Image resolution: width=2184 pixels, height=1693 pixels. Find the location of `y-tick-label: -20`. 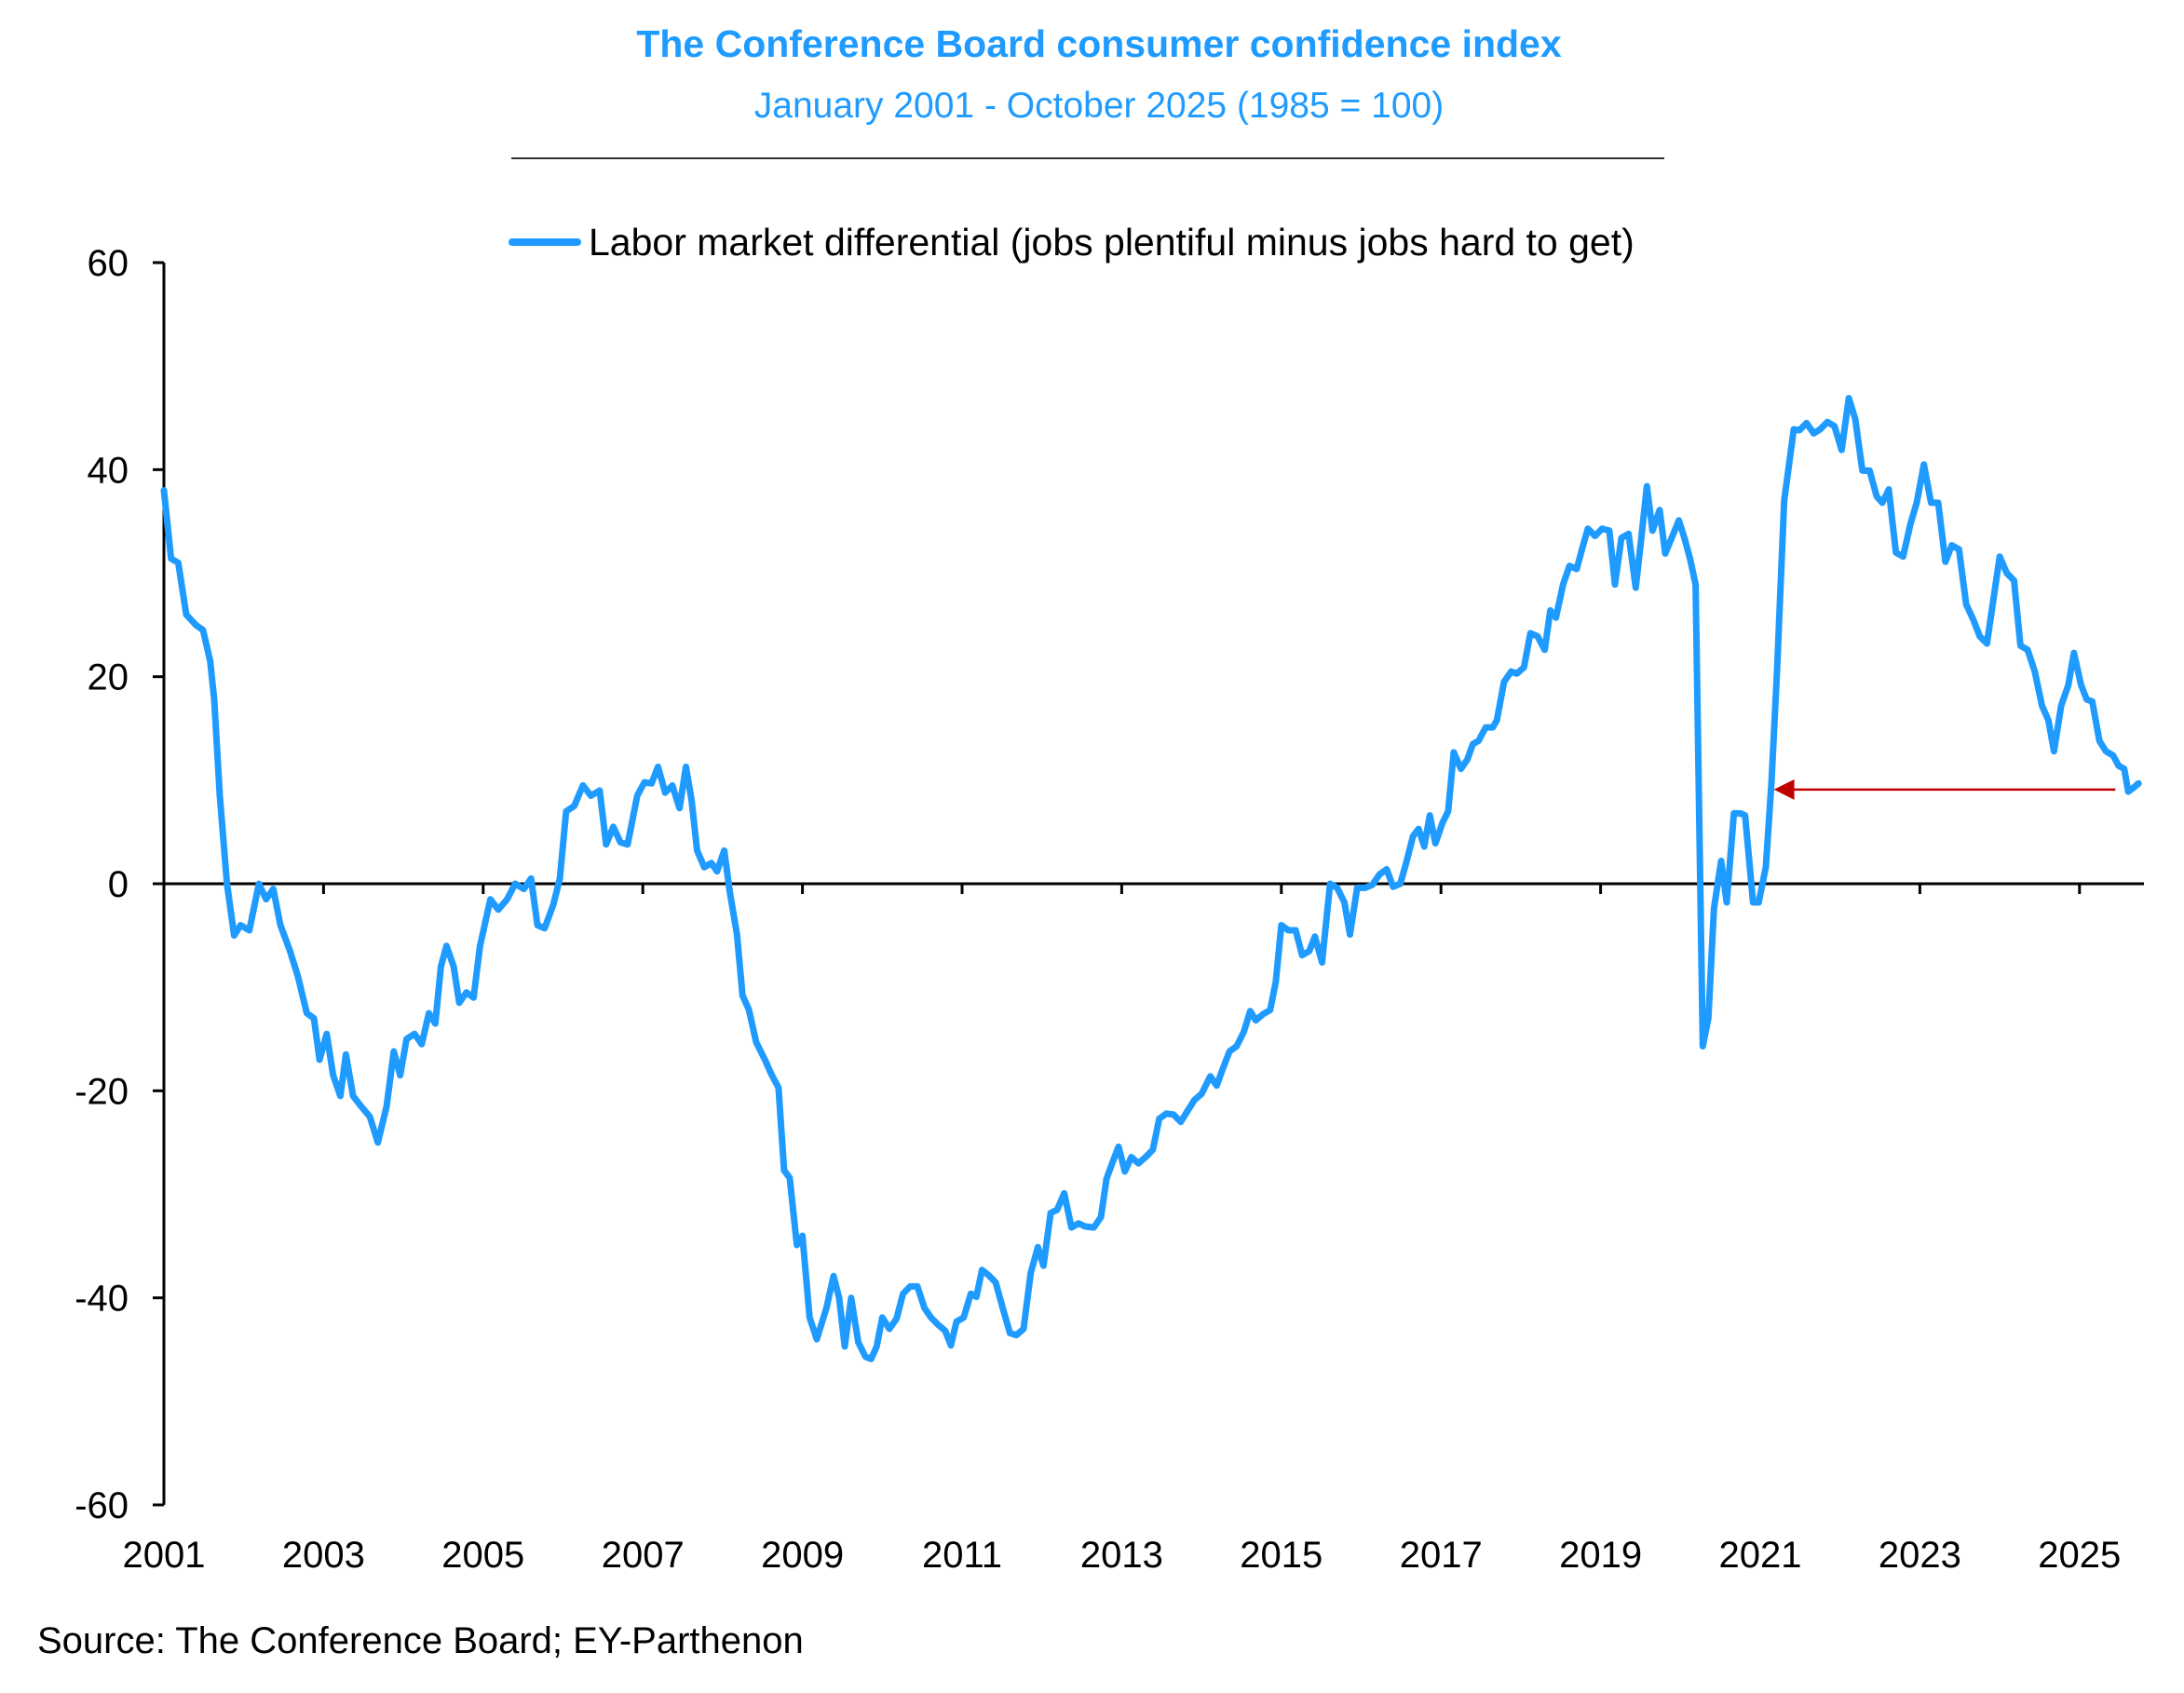

y-tick-label: -20 is located at coordinates (102, 1092).